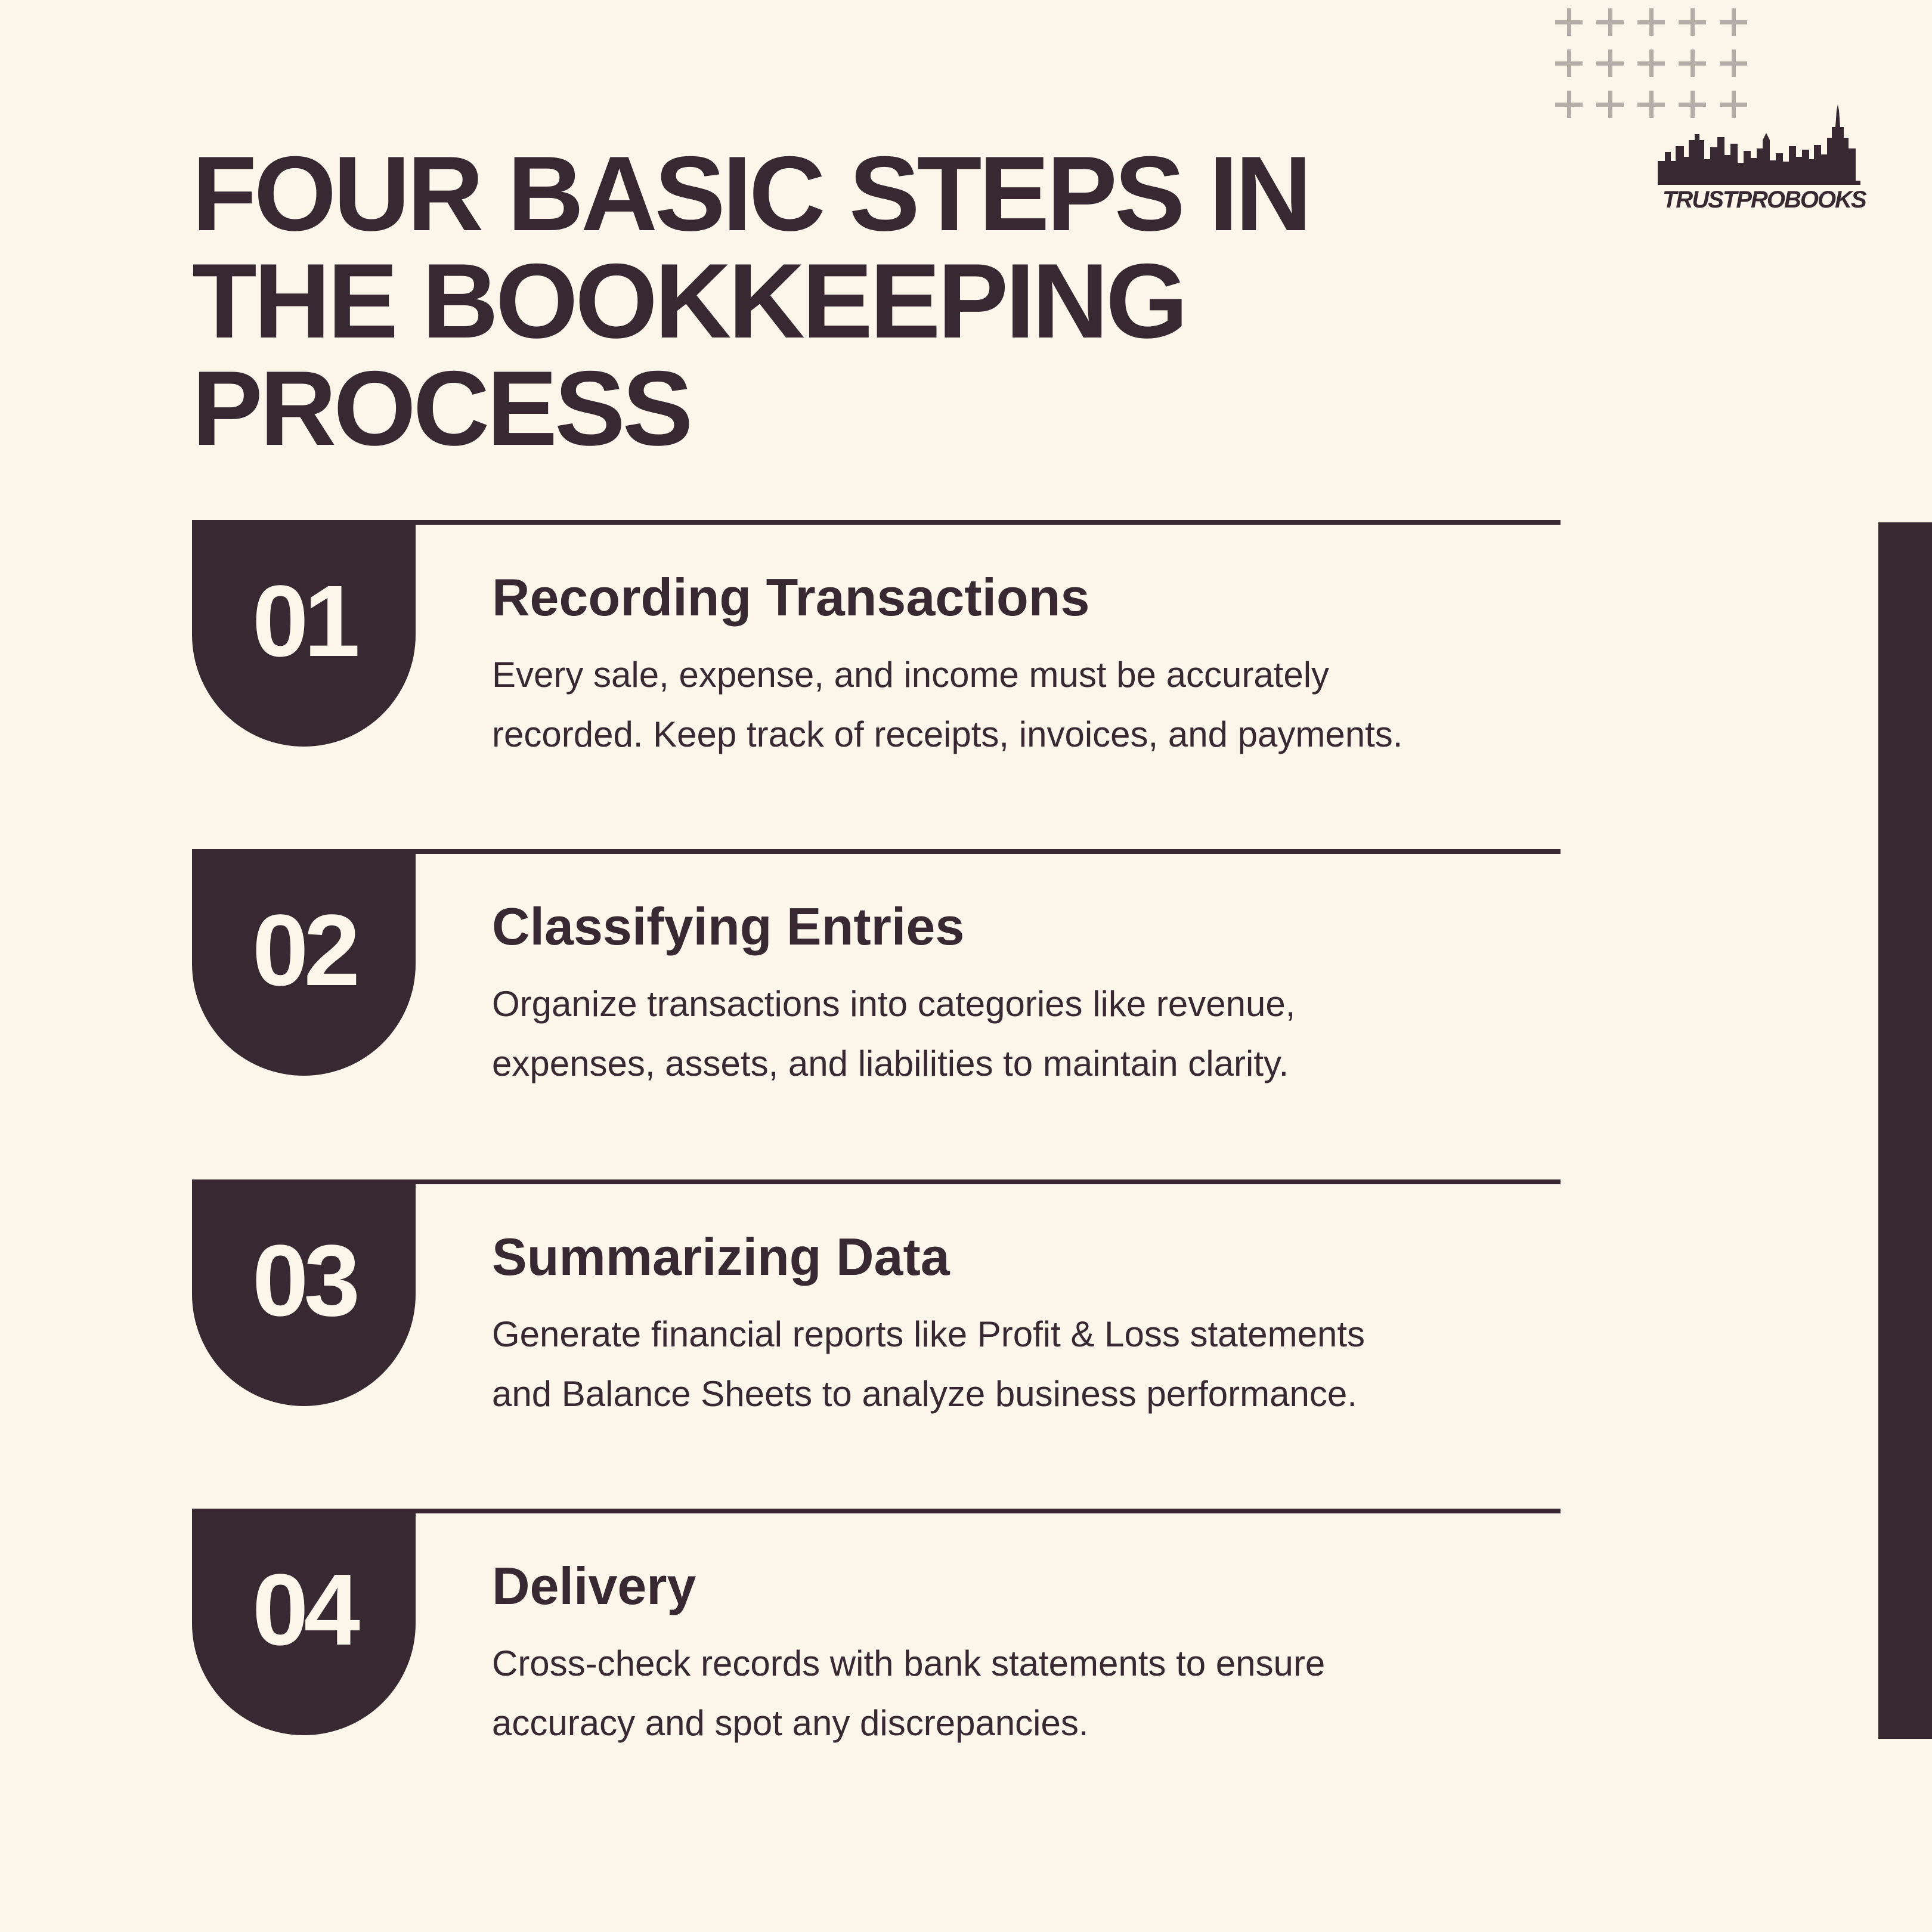 The image size is (1932, 1932). I want to click on step-heading: Summarizing Data, so click(721, 1257).